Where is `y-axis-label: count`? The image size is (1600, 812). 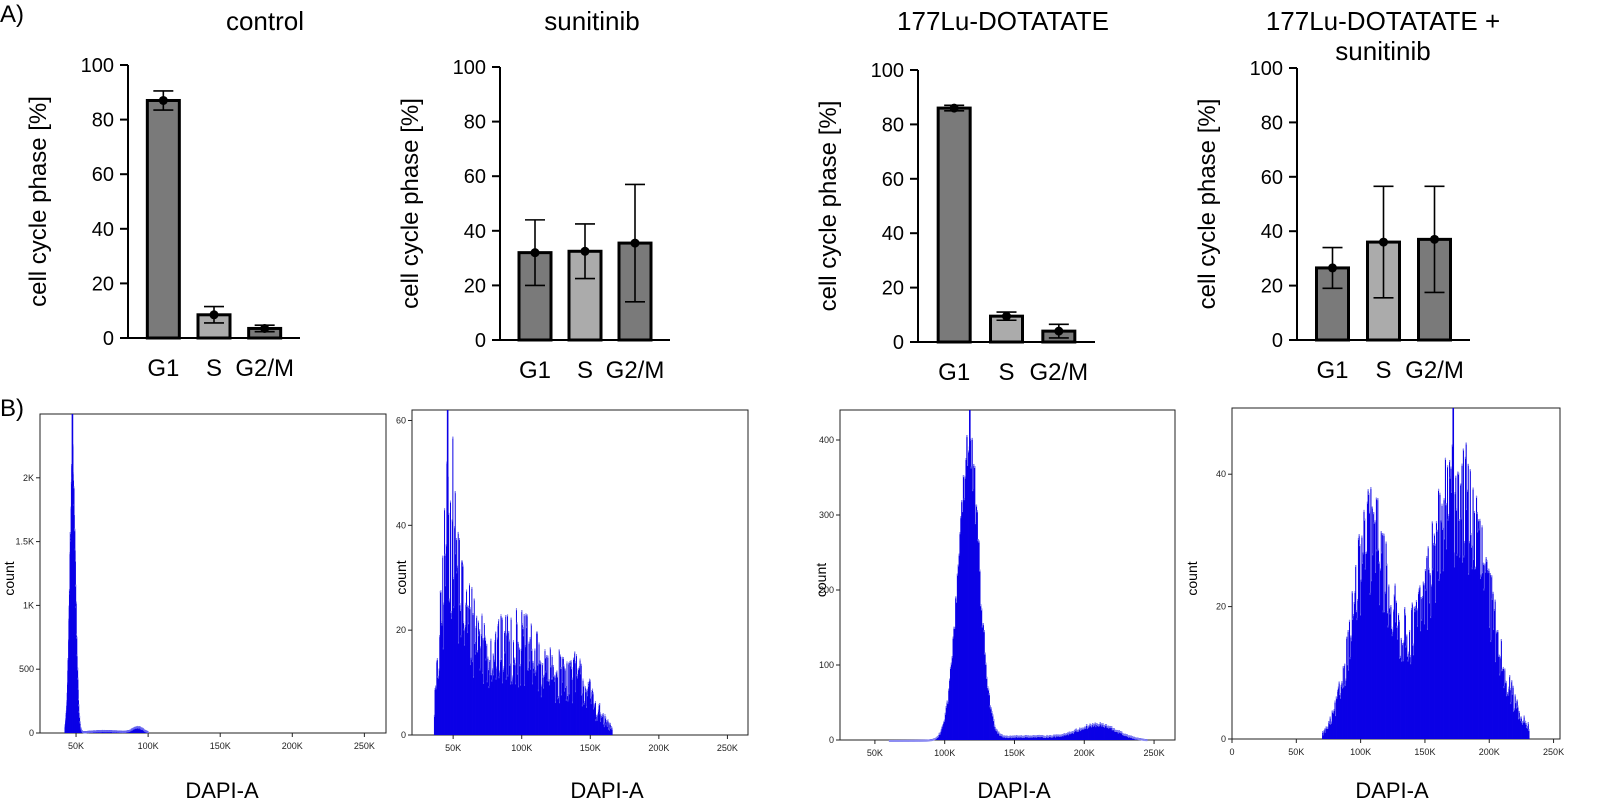
y-axis-label: count is located at coordinates (9, 578).